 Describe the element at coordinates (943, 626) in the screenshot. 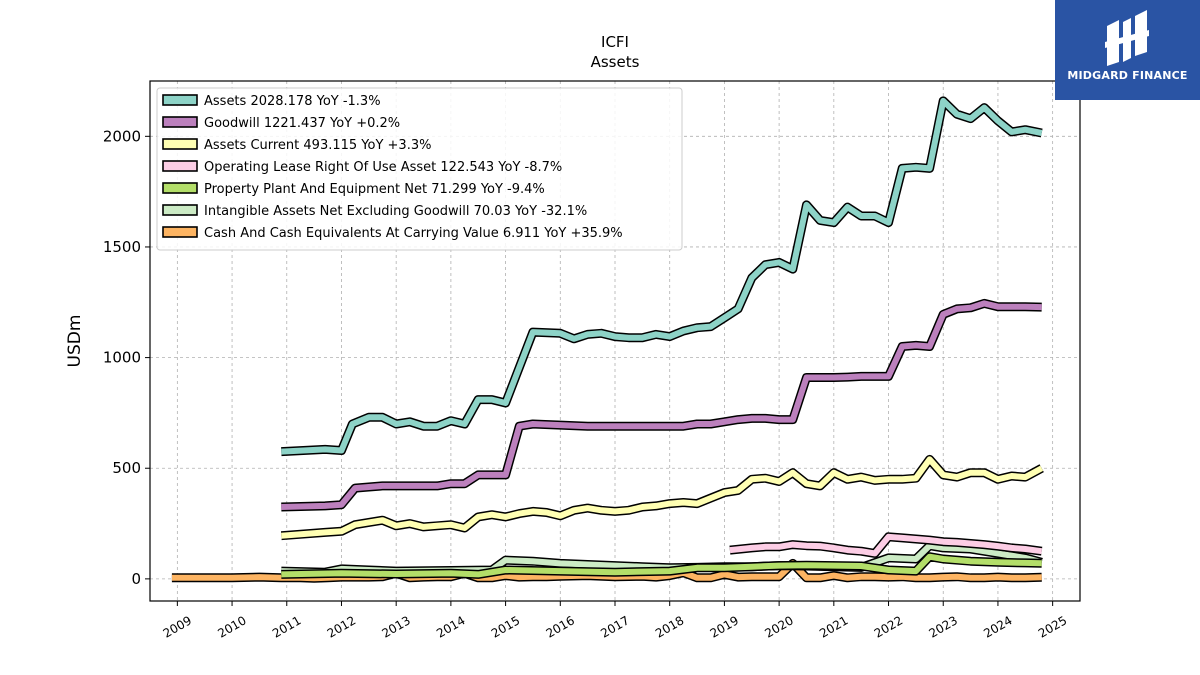

I see `x-tick-label: 2023` at that location.